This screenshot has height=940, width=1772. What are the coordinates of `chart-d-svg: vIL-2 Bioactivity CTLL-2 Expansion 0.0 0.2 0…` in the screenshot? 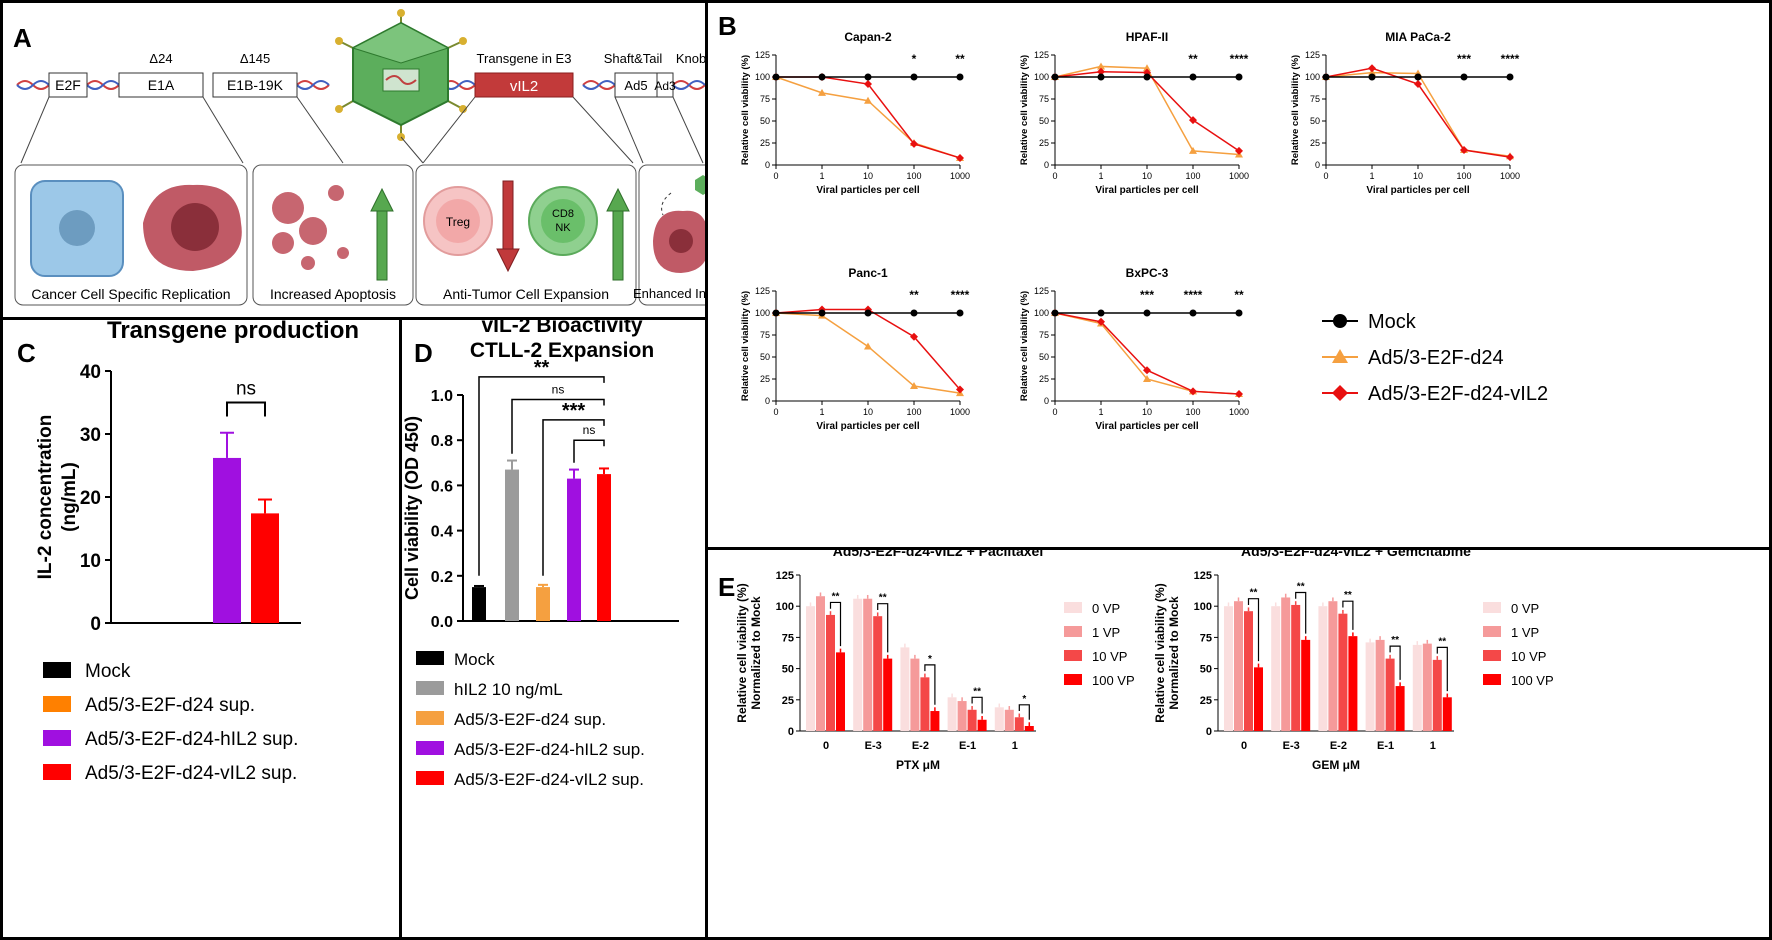 It's located at (540, 554).